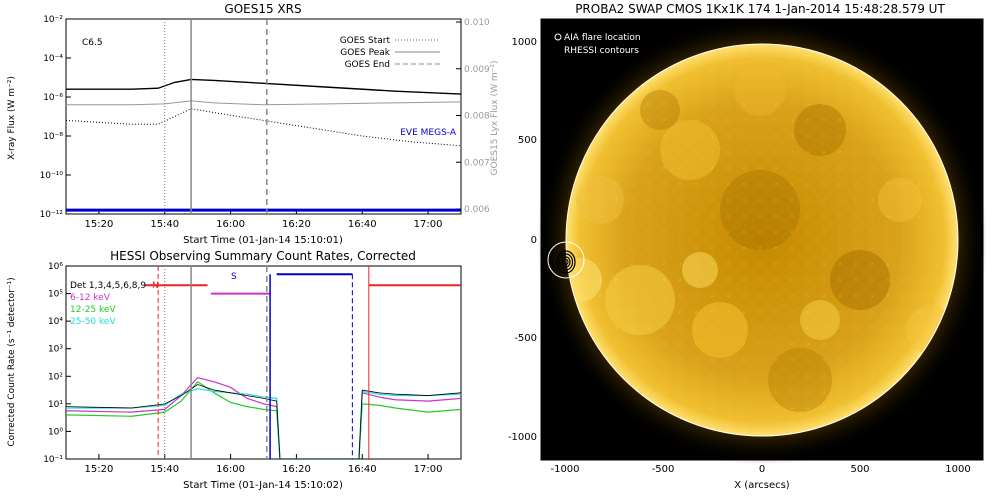  I want to click on sun-legend-rhessi: RHESSI contours, so click(601, 51).